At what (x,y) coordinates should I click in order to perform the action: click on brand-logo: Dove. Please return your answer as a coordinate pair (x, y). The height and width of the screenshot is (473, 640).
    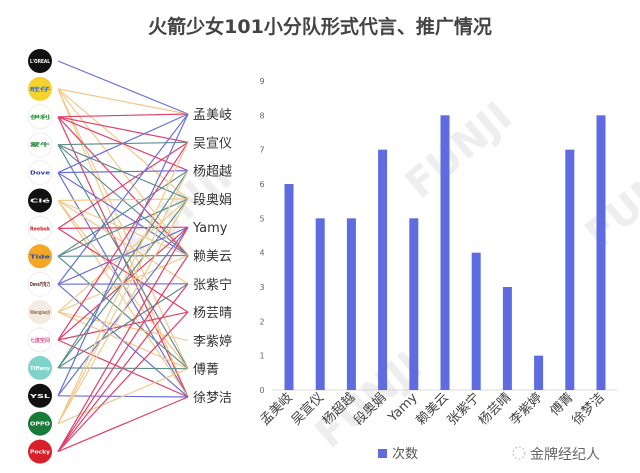
    Looking at the image, I should click on (40, 173).